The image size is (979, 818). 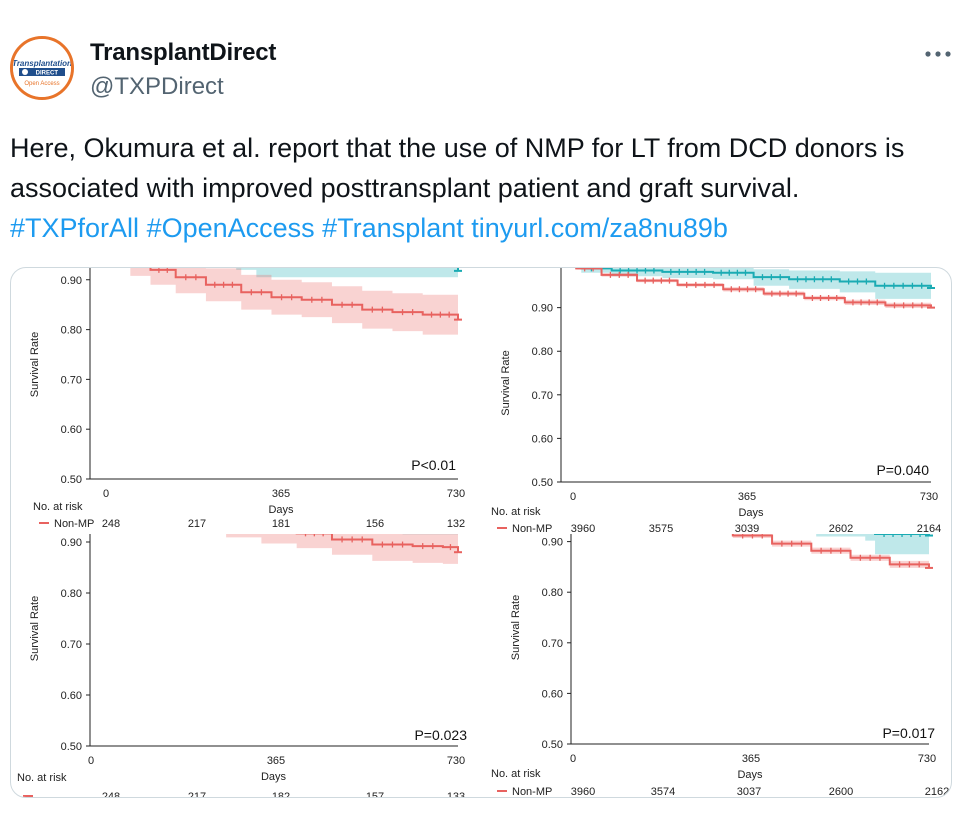 What do you see at coordinates (42, 63) in the screenshot?
I see `avatar-brand-text: Transplantation` at bounding box center [42, 63].